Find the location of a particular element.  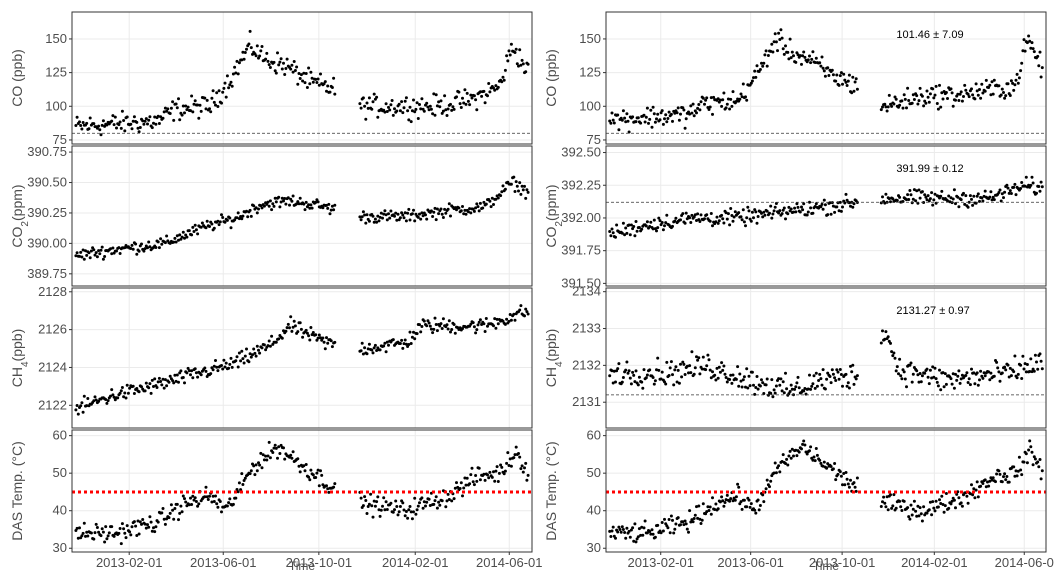

y-axis-label: CH4(ppb) is located at coordinates (20, 358).